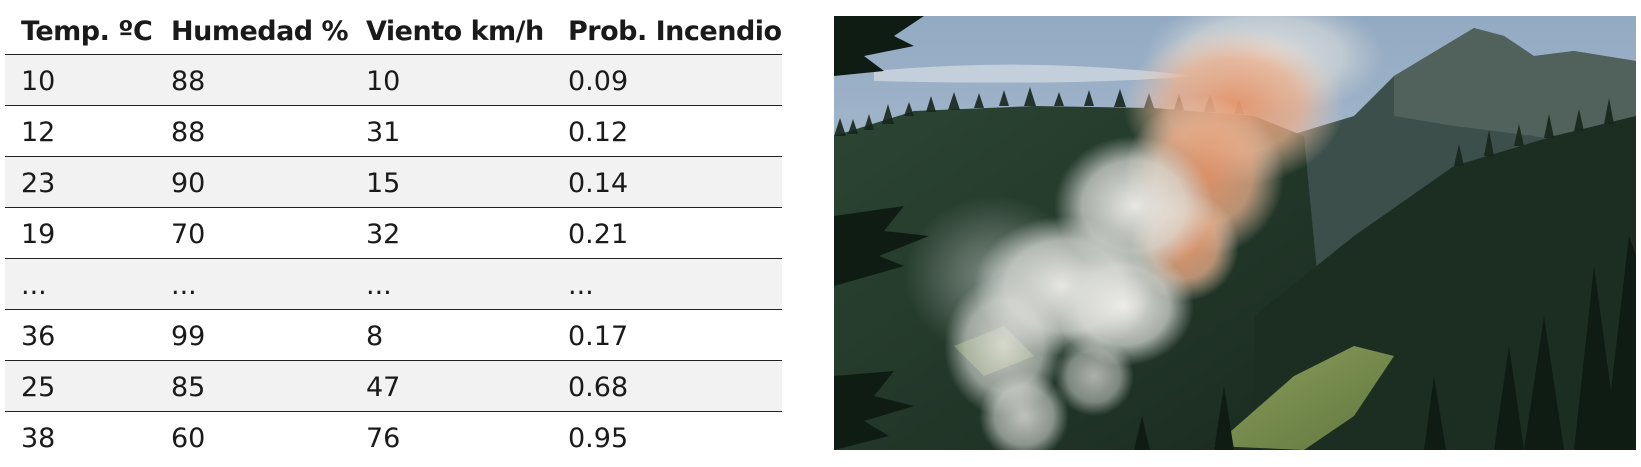 Image resolution: width=1641 pixels, height=467 pixels. Describe the element at coordinates (451, 233) in the screenshot. I see `cell-wind: 32` at that location.